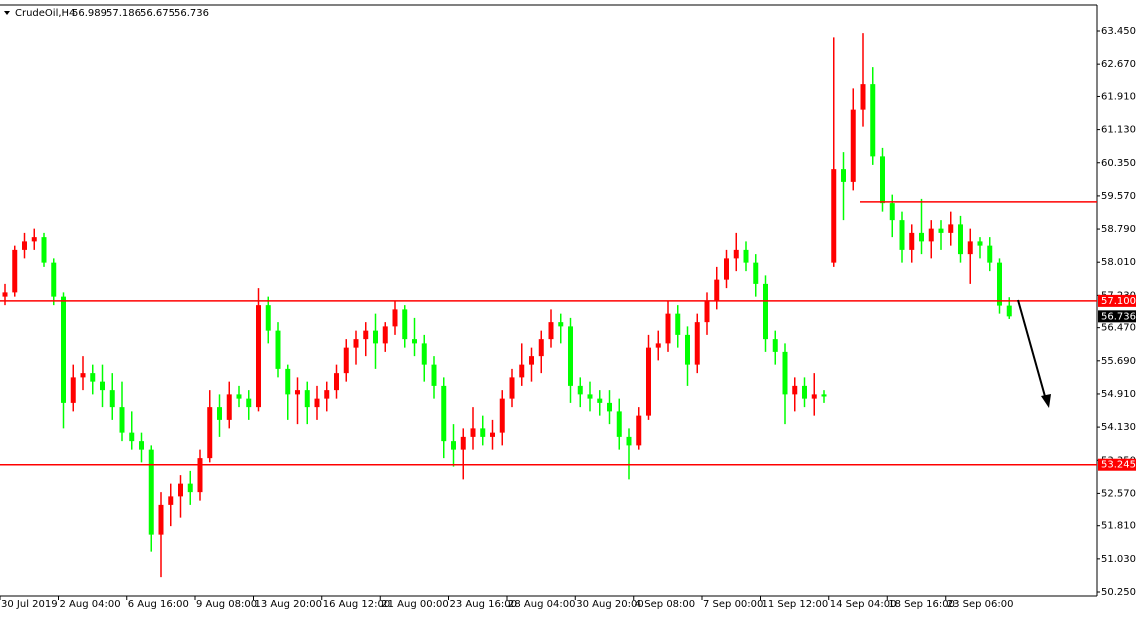 This screenshot has height=618, width=1140. What do you see at coordinates (1118, 163) in the screenshot?
I see `y-tick-label: 60.350` at bounding box center [1118, 163].